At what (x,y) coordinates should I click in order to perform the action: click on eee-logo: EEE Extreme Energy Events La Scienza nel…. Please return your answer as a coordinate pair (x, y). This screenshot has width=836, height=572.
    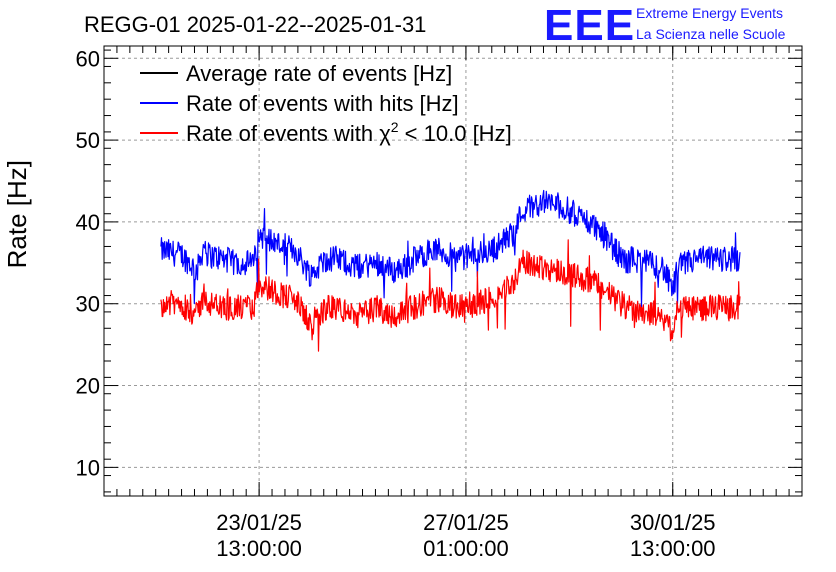
    Looking at the image, I should click on (665, 25).